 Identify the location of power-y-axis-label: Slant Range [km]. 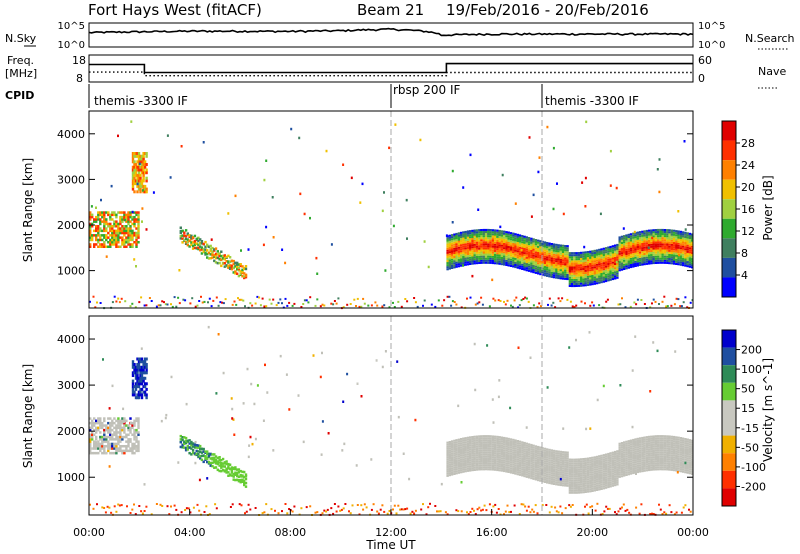
(28, 210).